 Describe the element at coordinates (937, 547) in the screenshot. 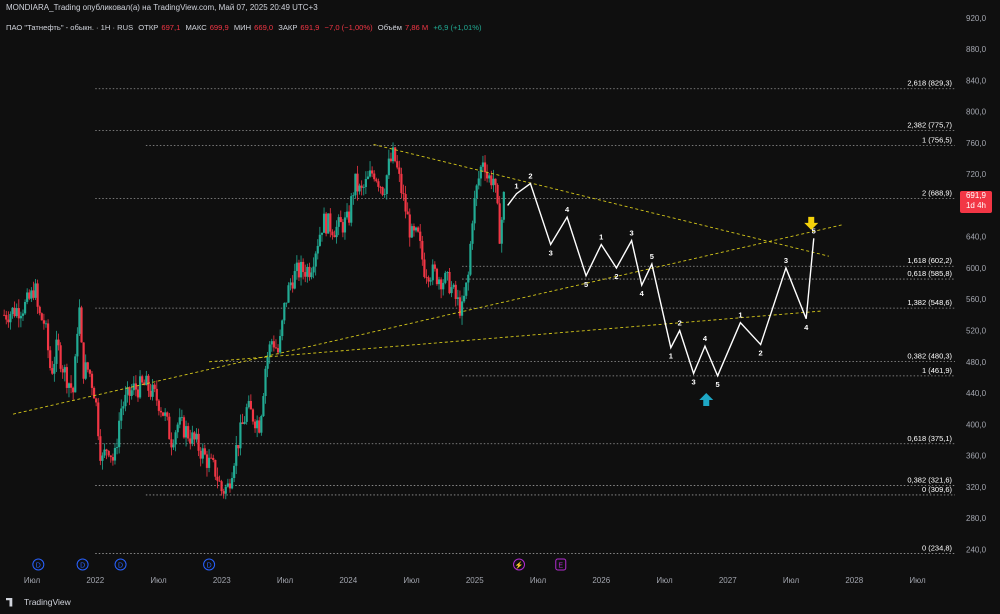

I see `fib-level-label: 0 (234,8)` at that location.